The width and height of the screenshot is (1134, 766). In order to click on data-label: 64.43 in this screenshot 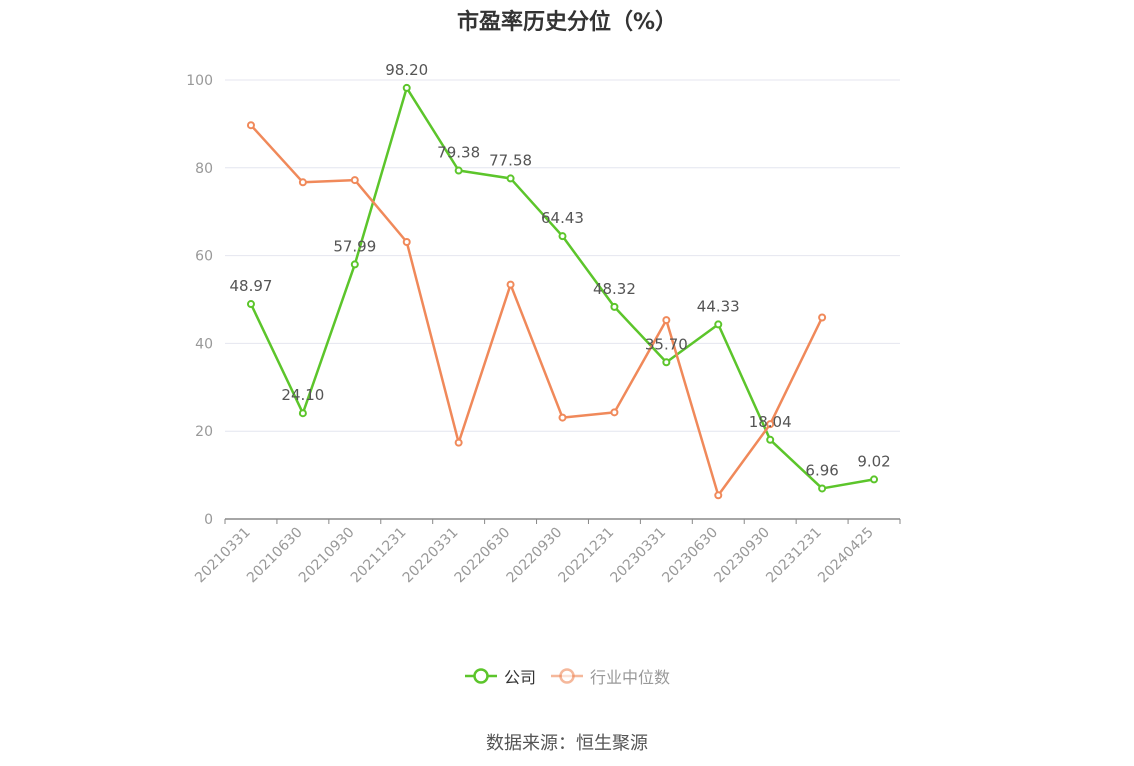, I will do `click(562, 218)`.